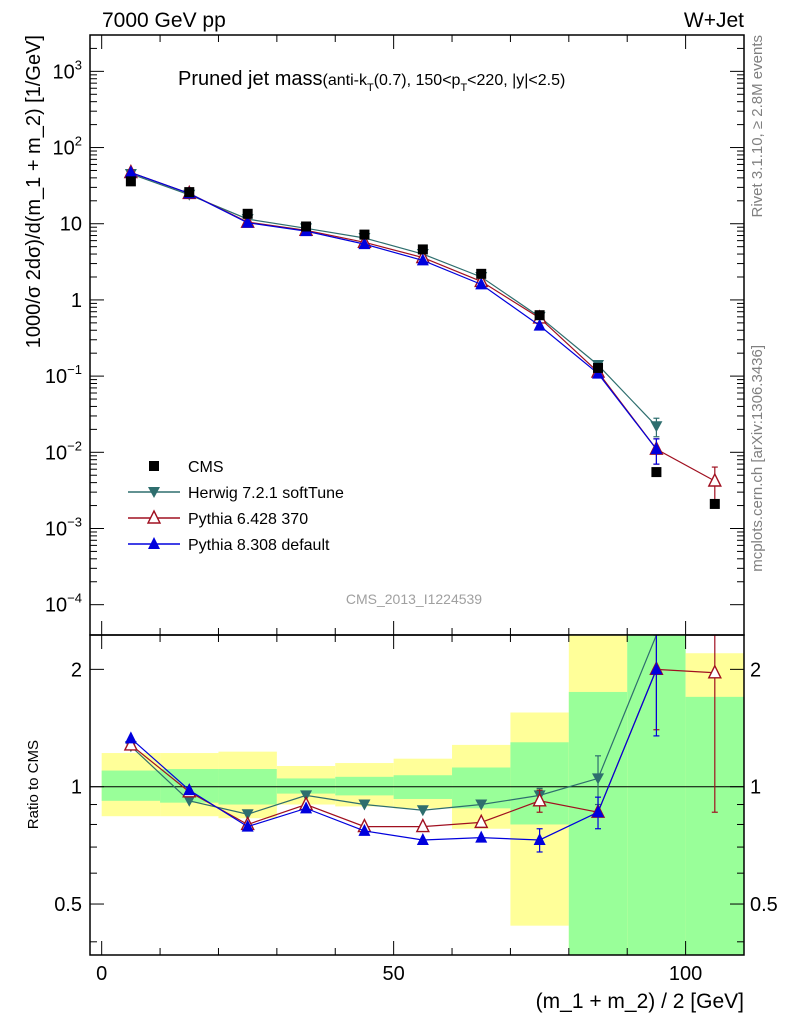 The height and width of the screenshot is (1024, 786). What do you see at coordinates (685, 974) in the screenshot?
I see `x-tick-label: 100` at bounding box center [685, 974].